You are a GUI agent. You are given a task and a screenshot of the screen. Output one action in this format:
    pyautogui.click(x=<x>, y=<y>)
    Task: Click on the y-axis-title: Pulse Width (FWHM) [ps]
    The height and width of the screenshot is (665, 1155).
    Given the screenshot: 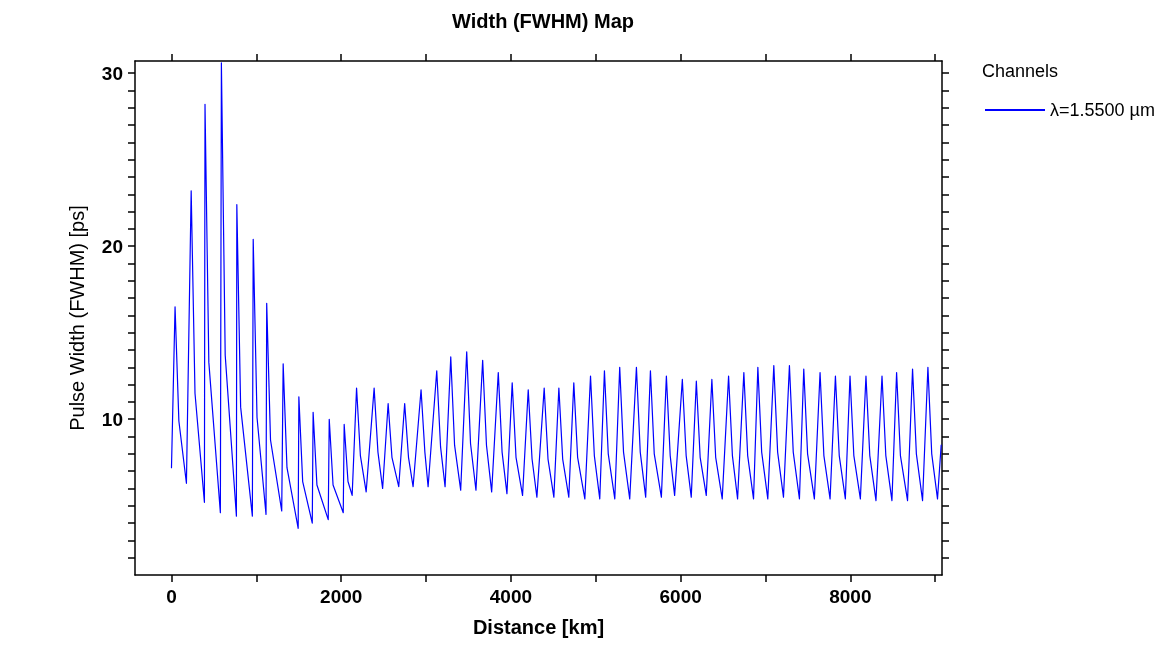 What is the action you would take?
    pyautogui.click(x=77, y=318)
    